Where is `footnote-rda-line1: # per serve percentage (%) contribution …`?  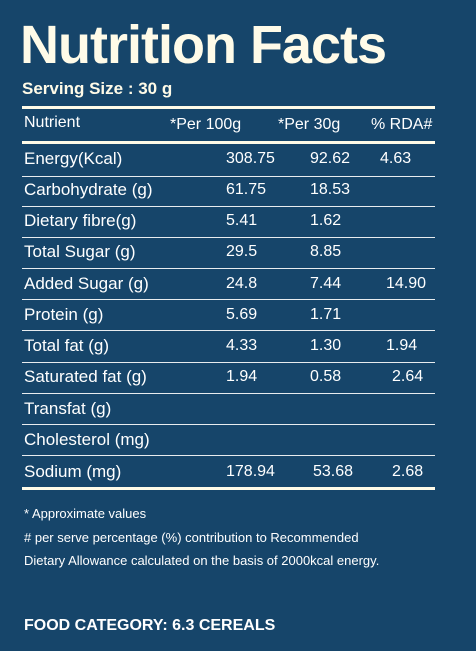 footnote-rda-line1: # per serve percentage (%) contribution … is located at coordinates (191, 537).